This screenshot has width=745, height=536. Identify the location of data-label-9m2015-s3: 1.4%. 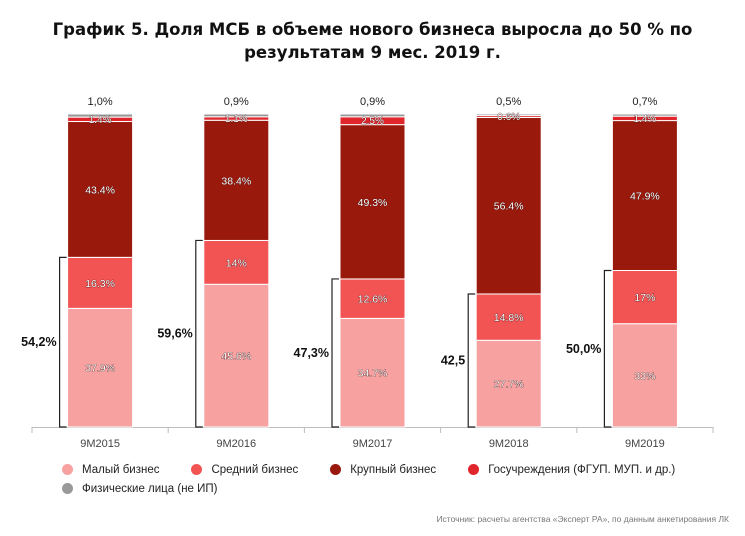
(100, 120).